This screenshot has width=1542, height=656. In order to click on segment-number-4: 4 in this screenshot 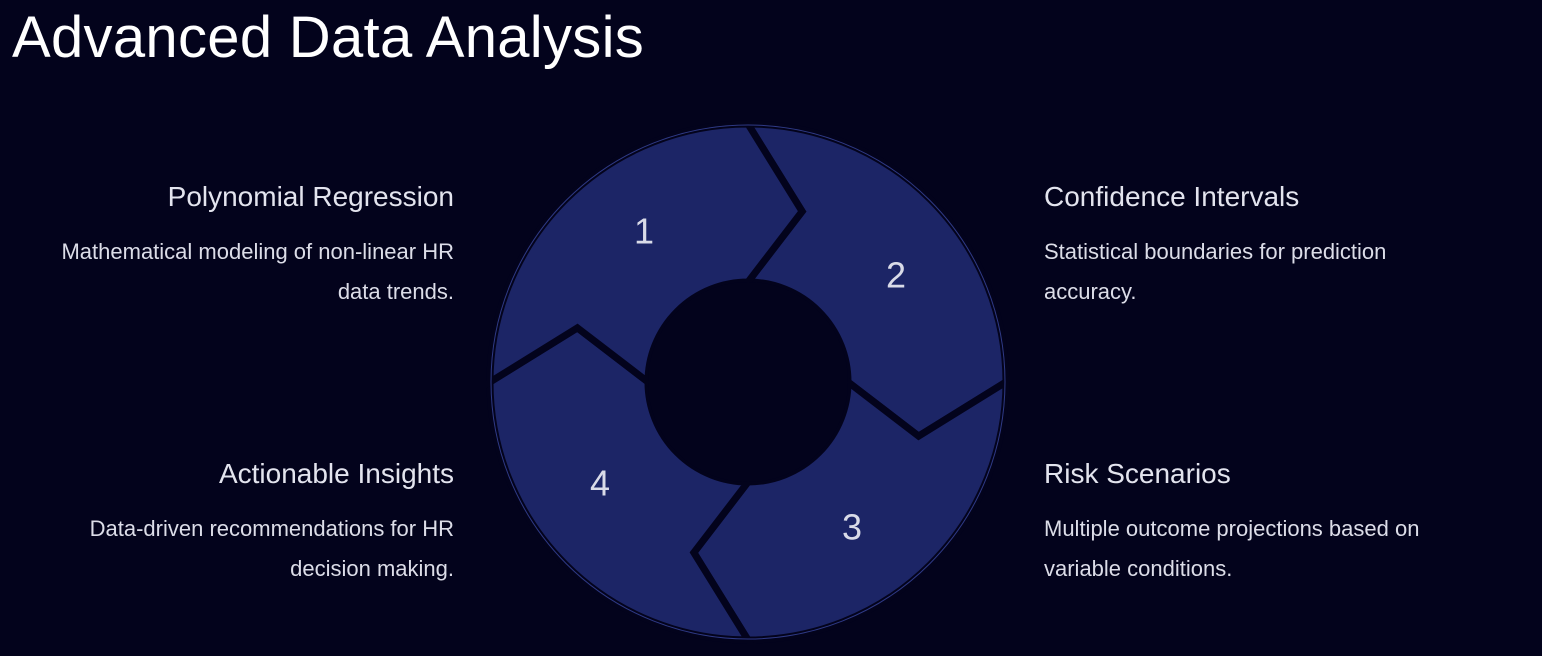, I will do `click(600, 483)`.